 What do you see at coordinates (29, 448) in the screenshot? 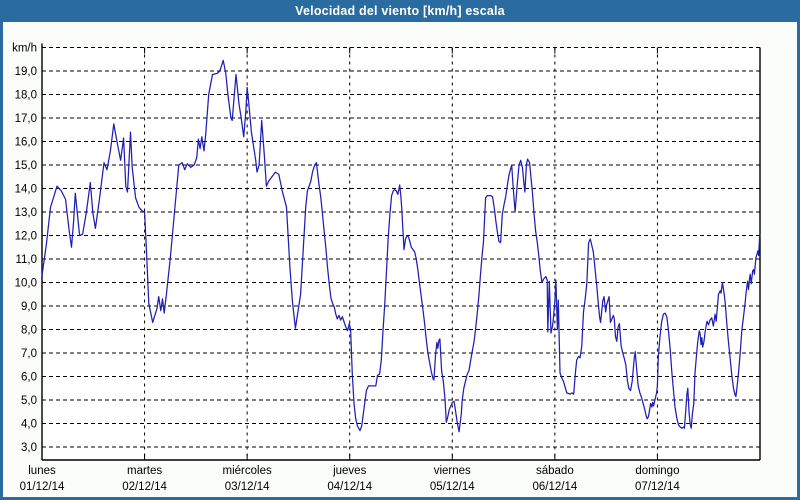
I see `y-tick-label: 3,0` at bounding box center [29, 448].